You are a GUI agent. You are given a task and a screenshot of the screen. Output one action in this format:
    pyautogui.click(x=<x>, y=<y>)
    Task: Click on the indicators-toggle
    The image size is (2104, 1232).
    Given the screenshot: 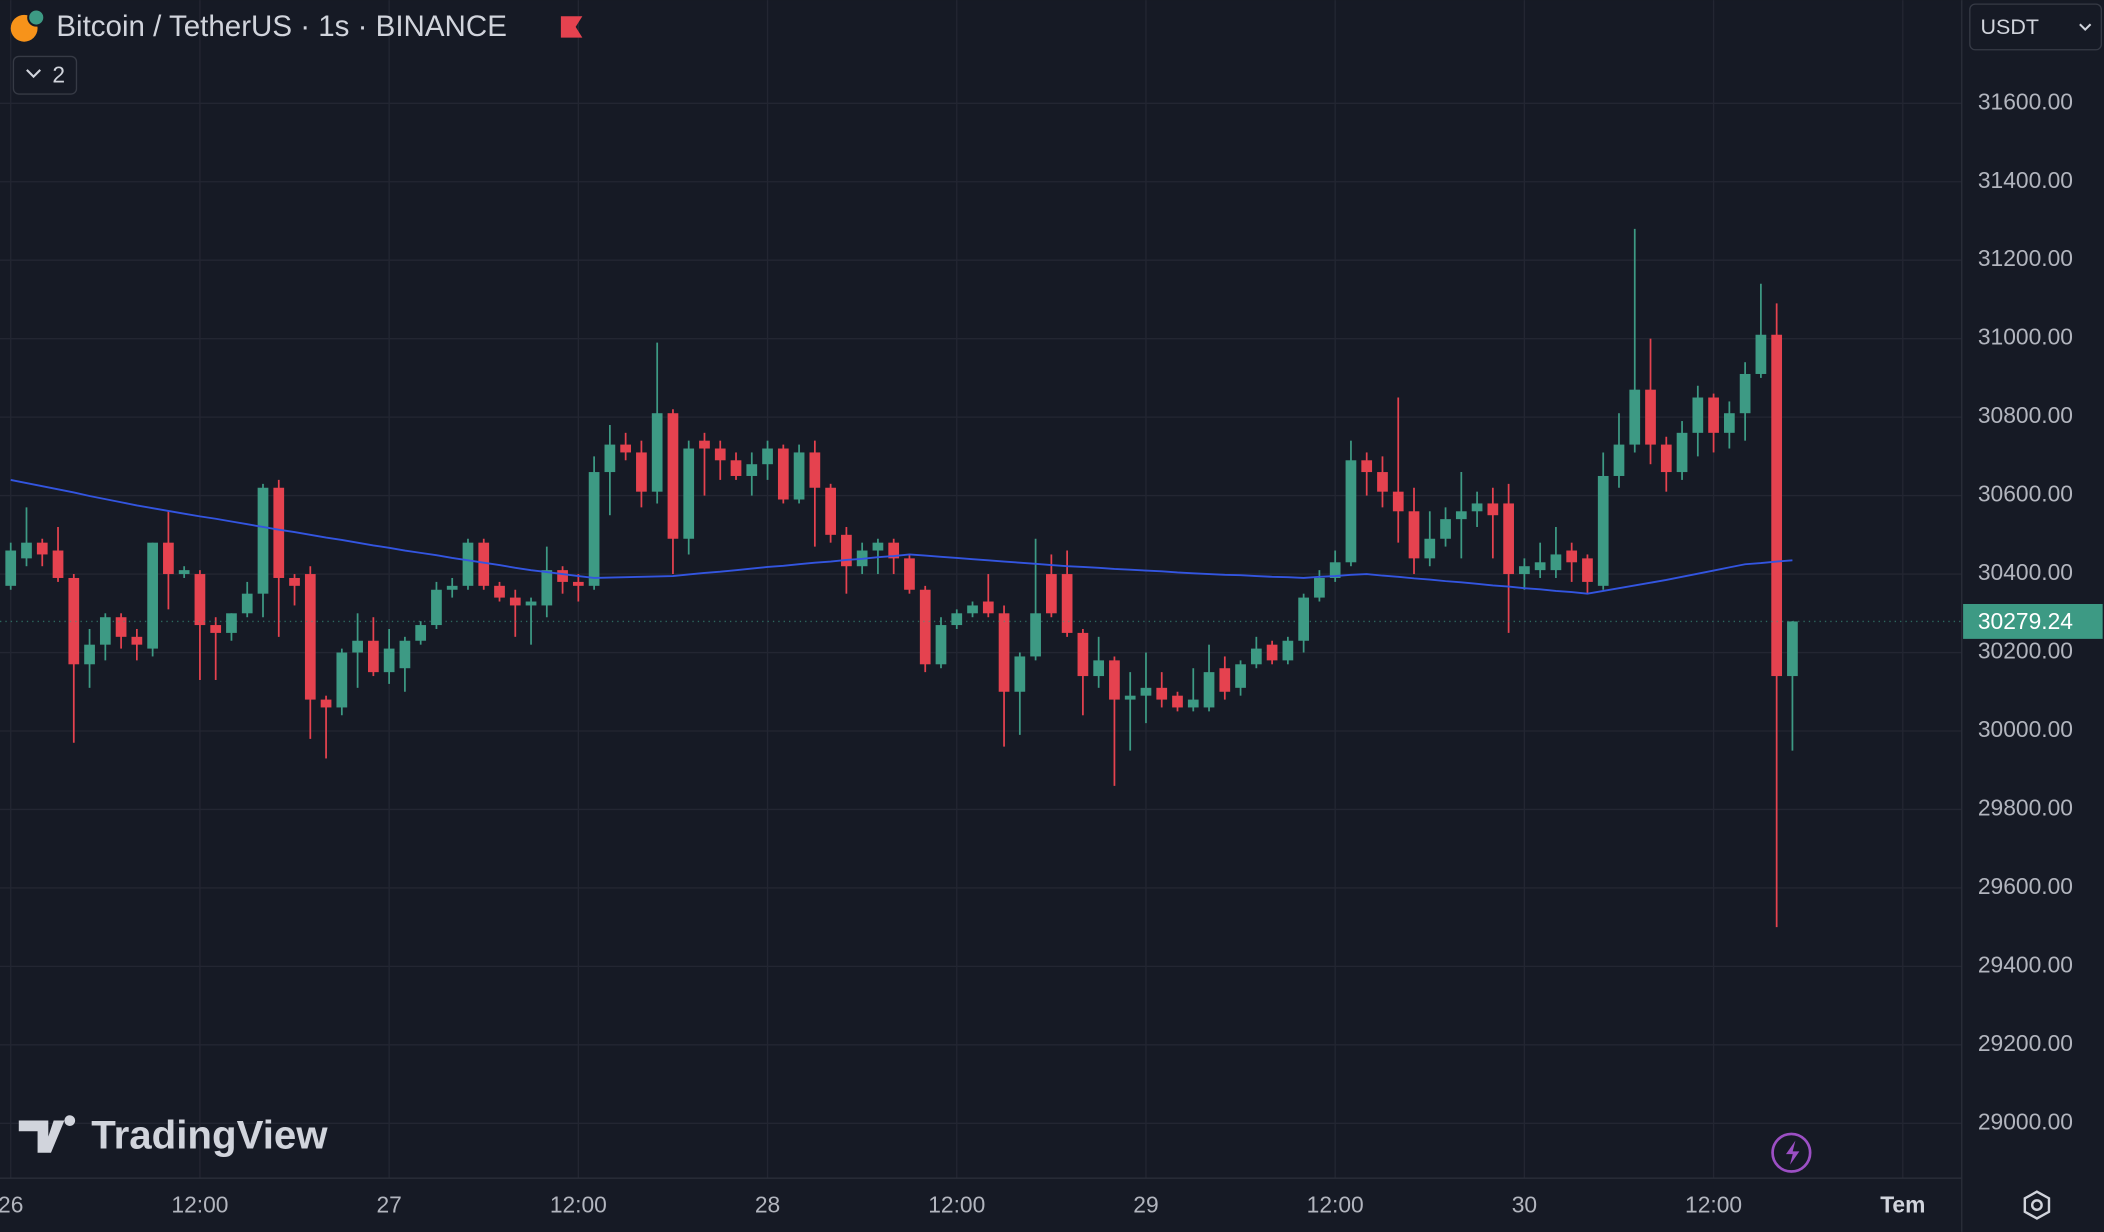 What is the action you would take?
    pyautogui.click(x=45, y=75)
    